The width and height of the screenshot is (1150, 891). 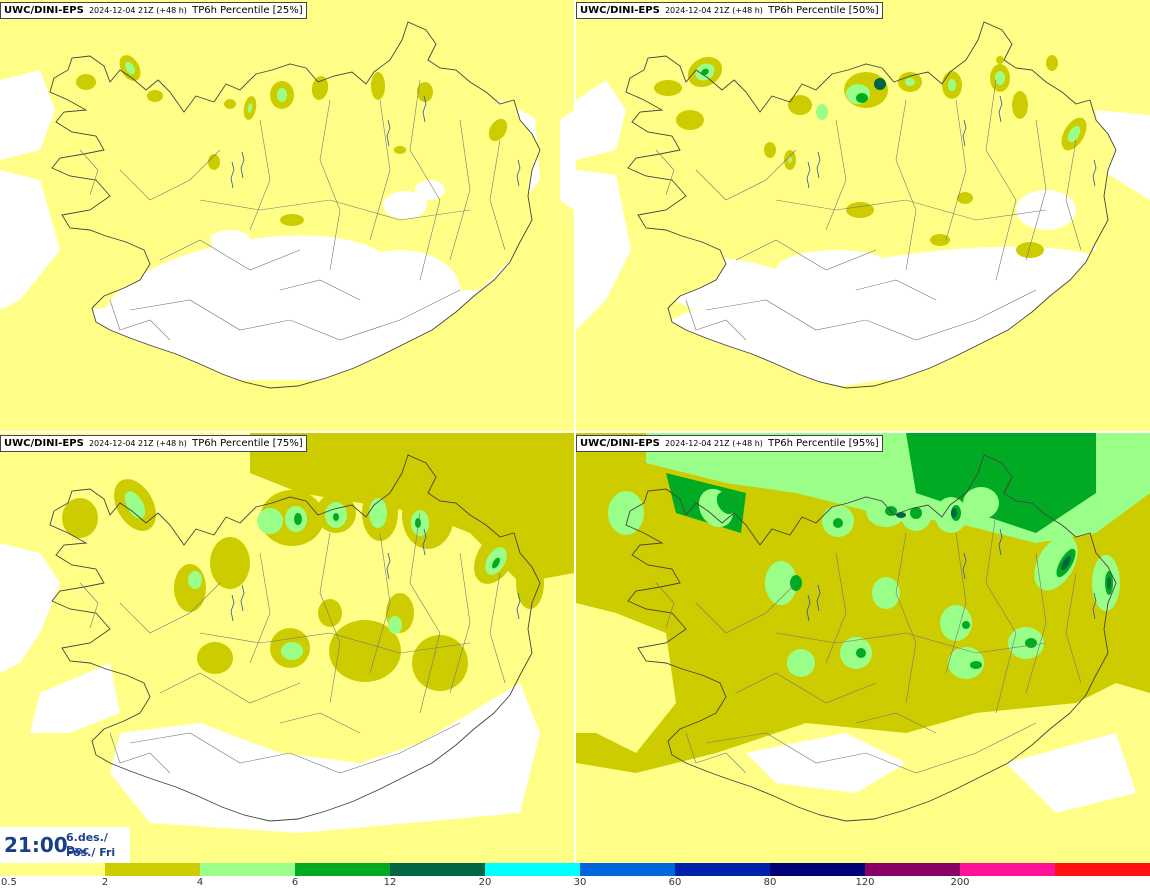 I want to click on valid-time-box: 21:00 6.des./ Dec Fös./ Fri, so click(x=65, y=845).